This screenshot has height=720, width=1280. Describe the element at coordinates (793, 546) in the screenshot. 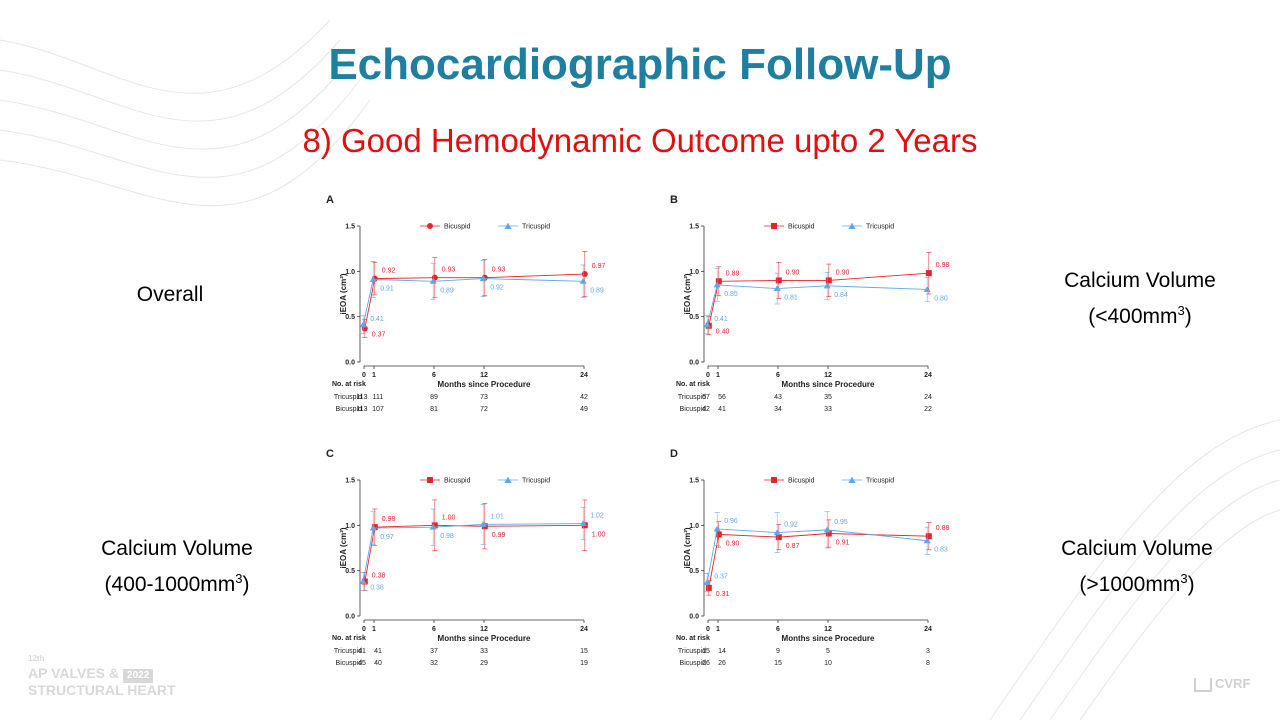

I see `data-label: 0.87` at that location.